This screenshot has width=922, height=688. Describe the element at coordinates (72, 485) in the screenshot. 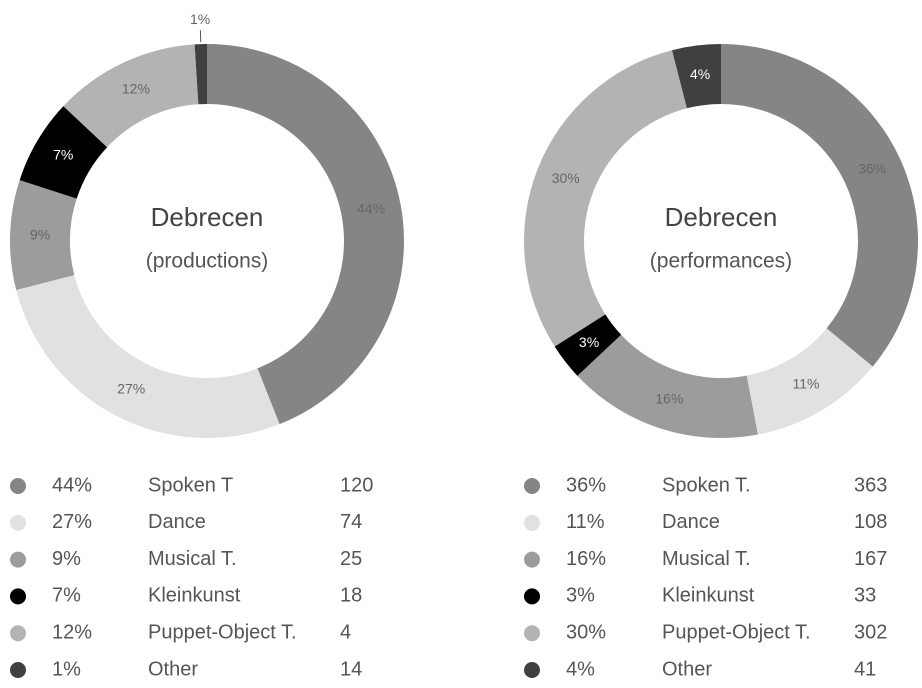

I see `legend-percent: 44%` at that location.